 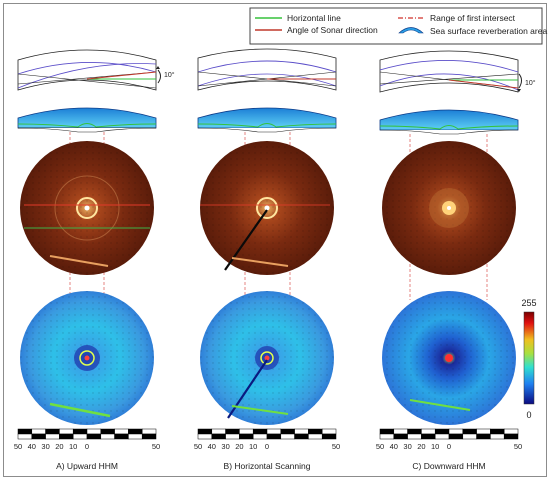 What do you see at coordinates (488, 31) in the screenshot?
I see `legend-sea-surface-area: Sea surface reverberation area` at bounding box center [488, 31].